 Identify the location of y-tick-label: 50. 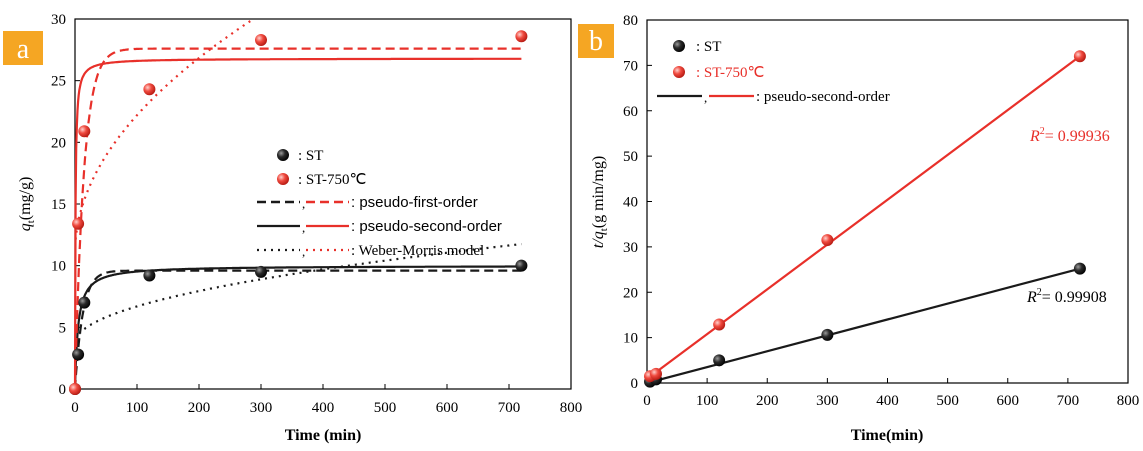
(630, 157).